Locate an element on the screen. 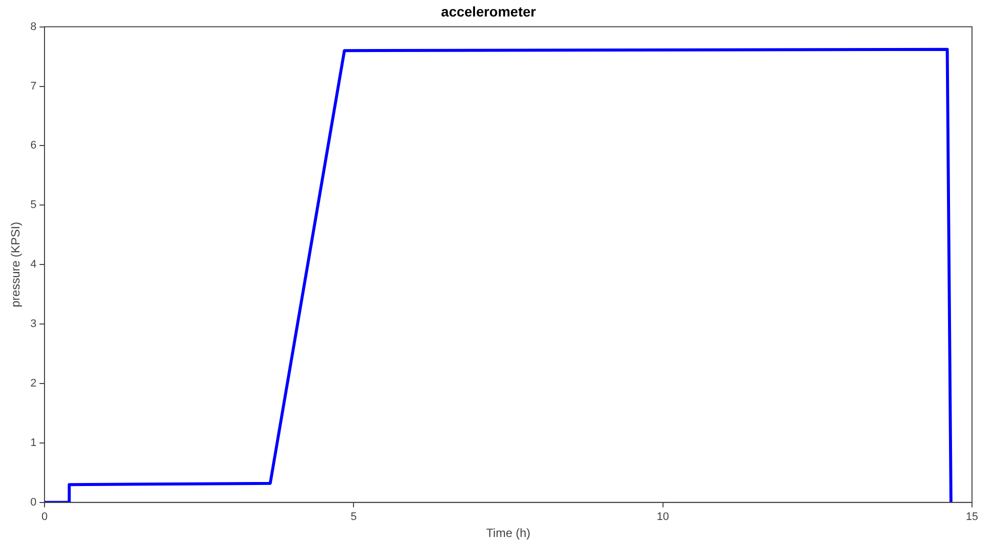  y-tick-label: 5 is located at coordinates (33, 205).